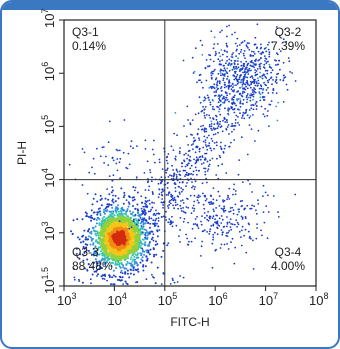  I want to click on y-tick-label: 104, so click(48, 177).